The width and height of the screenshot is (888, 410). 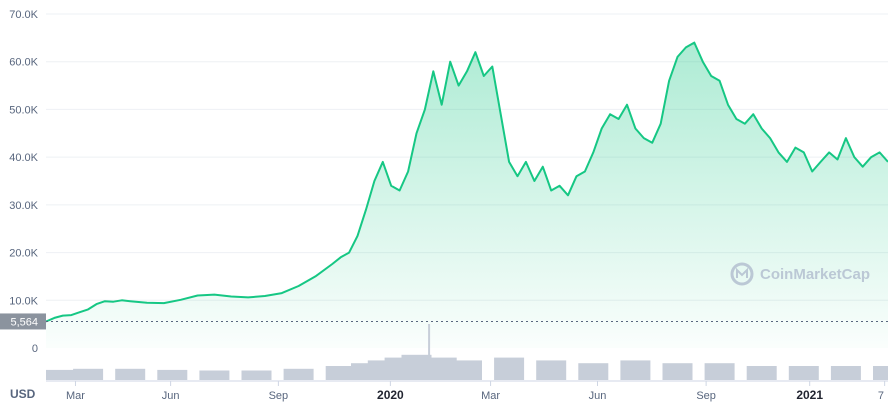 What do you see at coordinates (23, 15) in the screenshot?
I see `y-tick-label: 70.0K` at bounding box center [23, 15].